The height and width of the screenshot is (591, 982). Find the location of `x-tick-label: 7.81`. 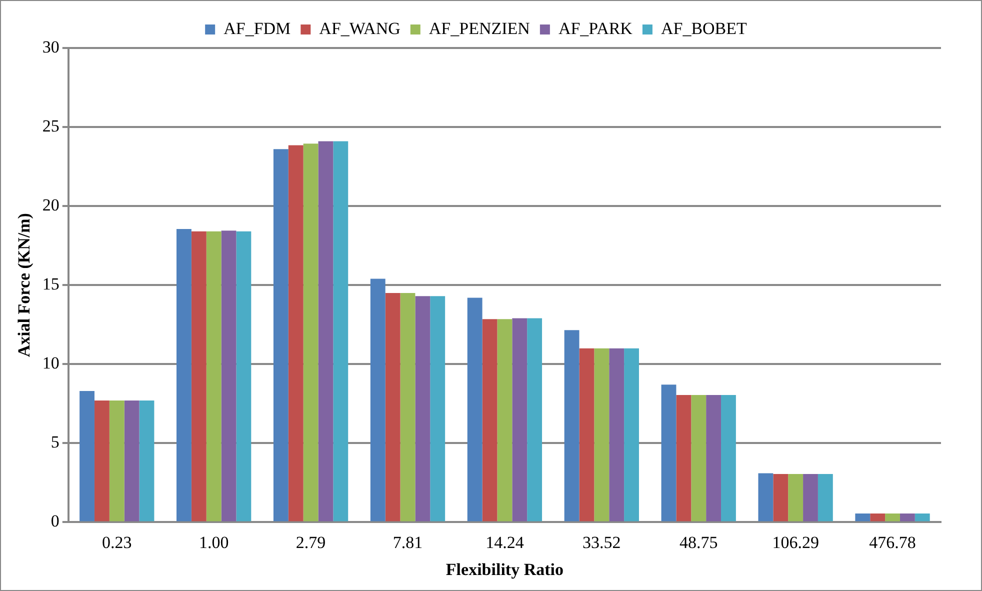

x-tick-label: 7.81 is located at coordinates (407, 542).